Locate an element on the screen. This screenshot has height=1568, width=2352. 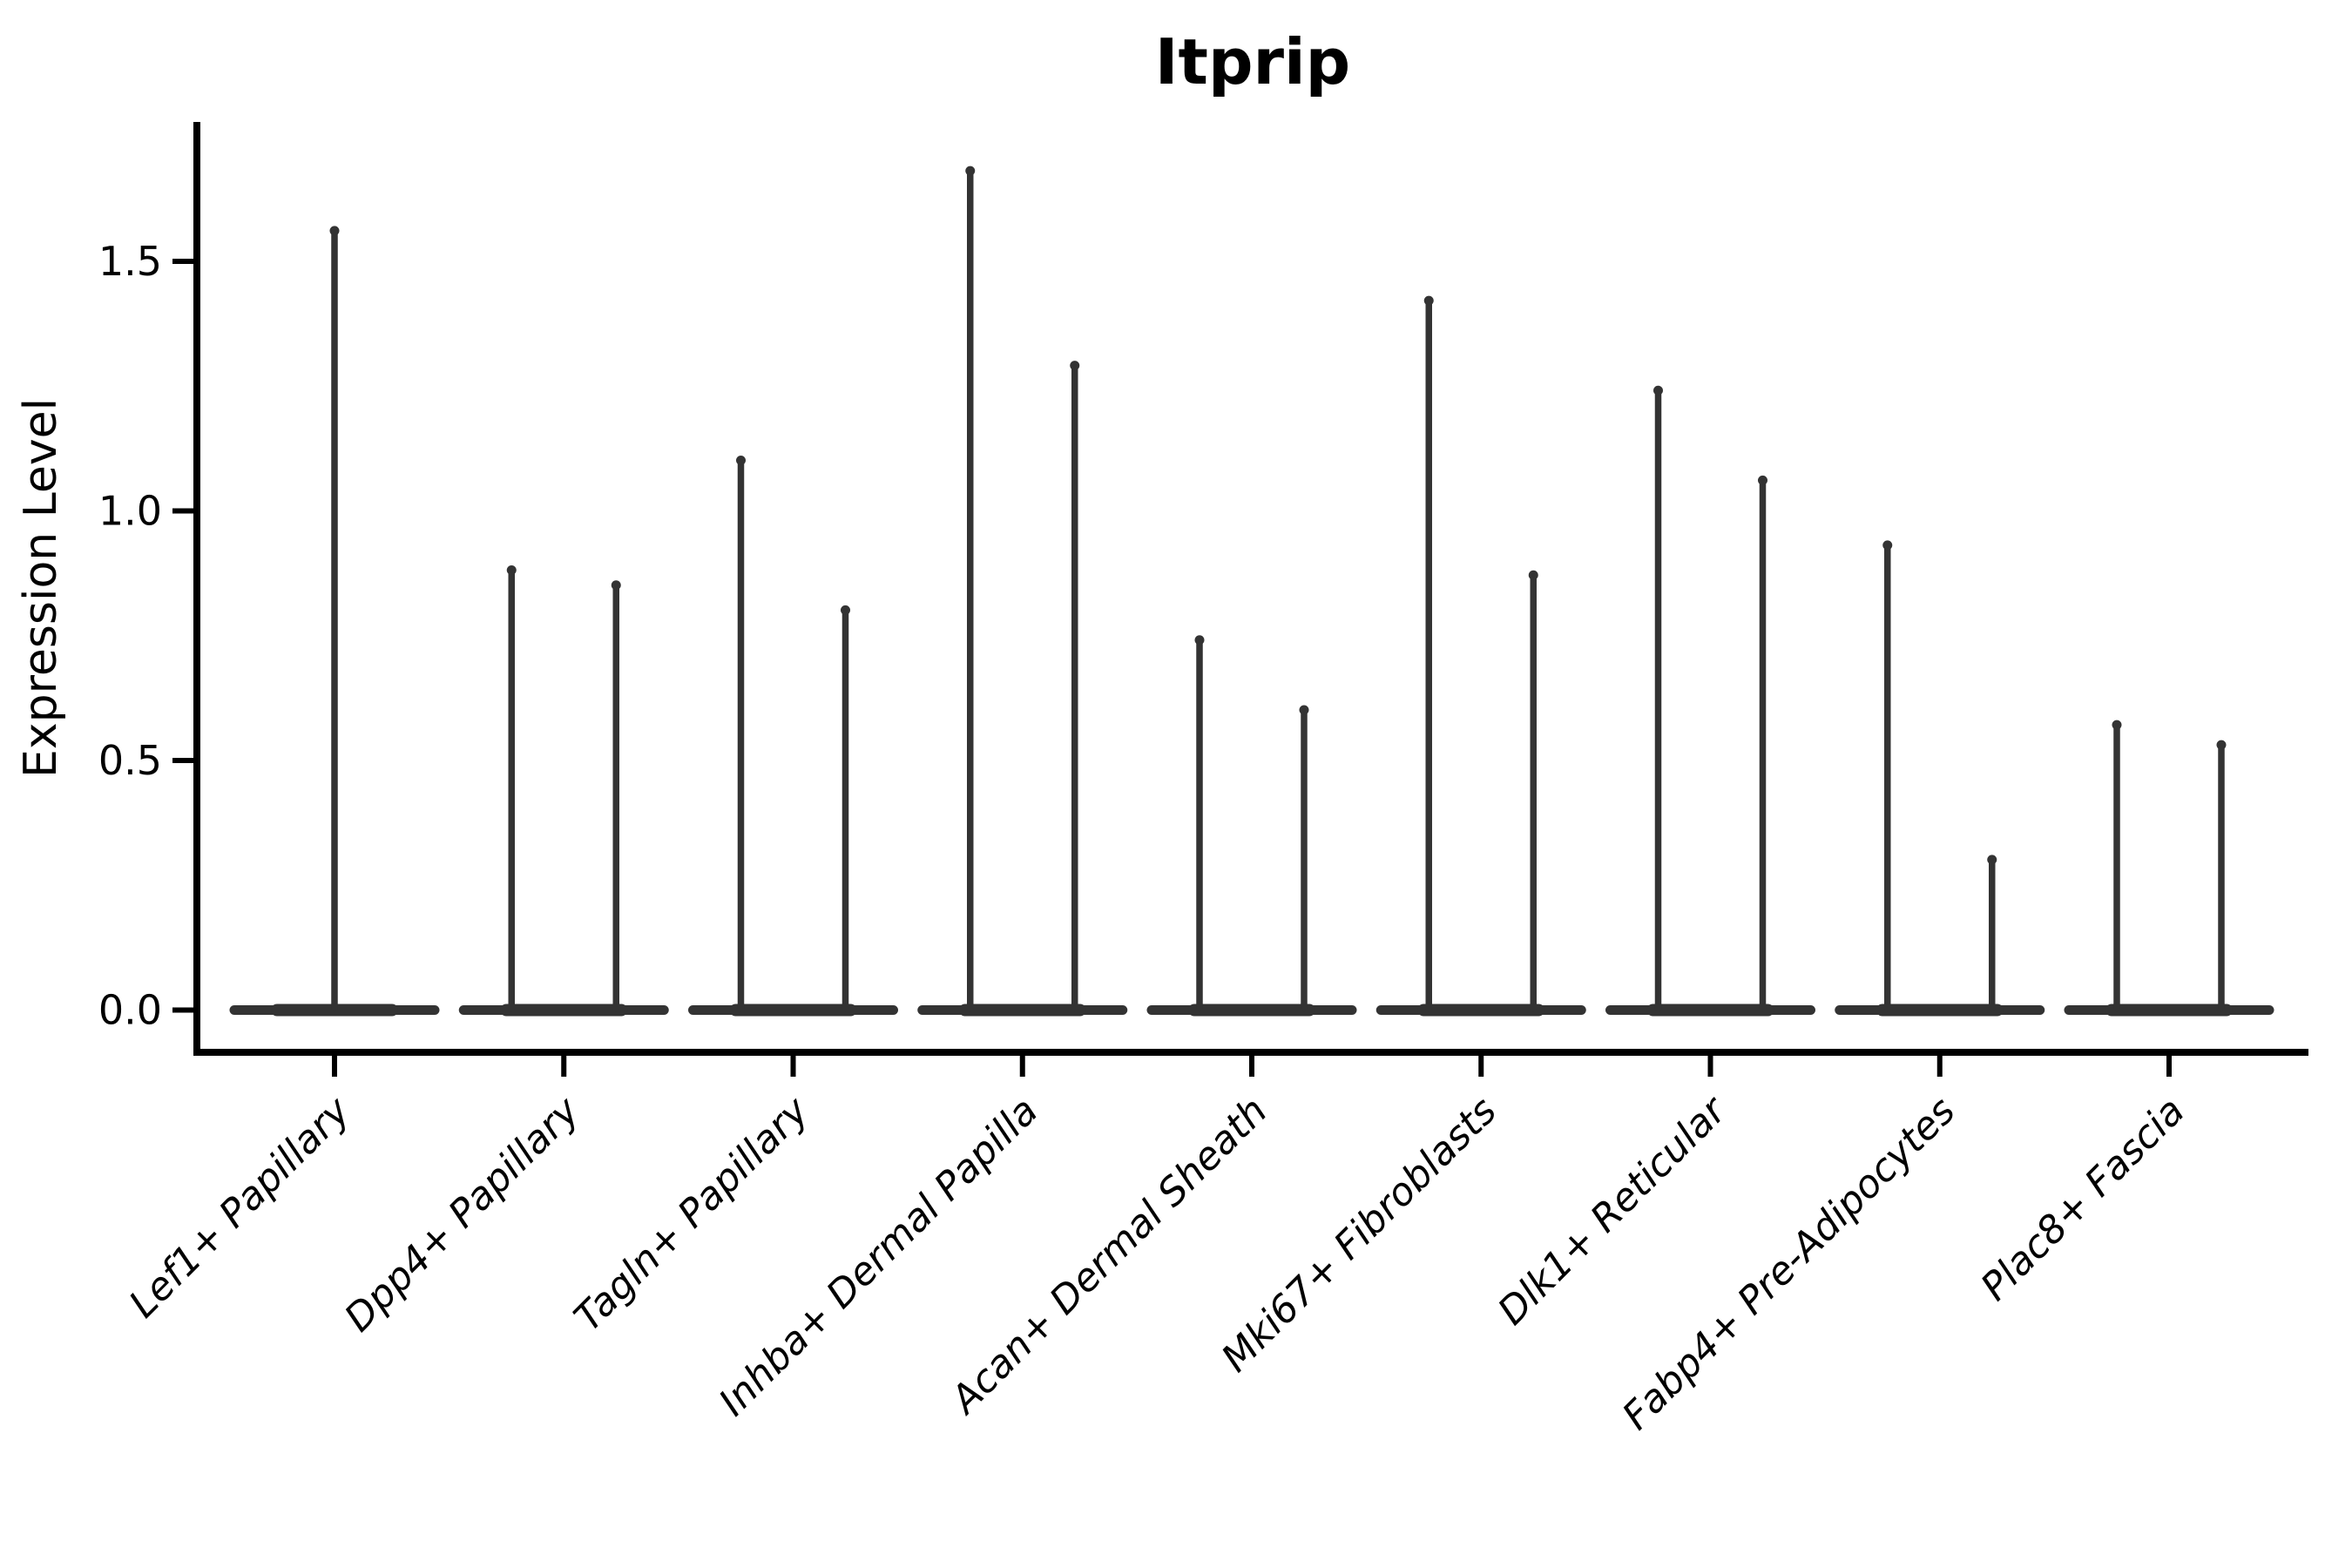
plot-title: Itprip is located at coordinates (1252, 61).